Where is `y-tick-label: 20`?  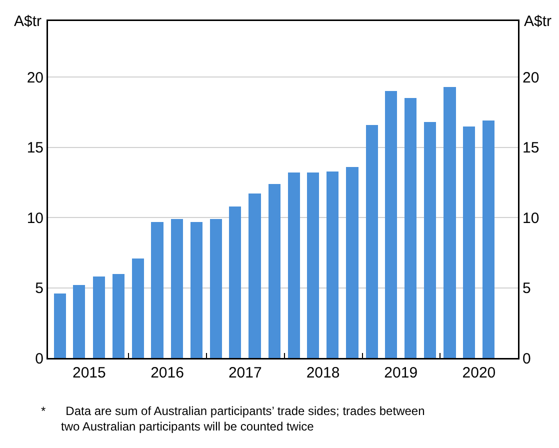 y-tick-label: 20 is located at coordinates (35, 77).